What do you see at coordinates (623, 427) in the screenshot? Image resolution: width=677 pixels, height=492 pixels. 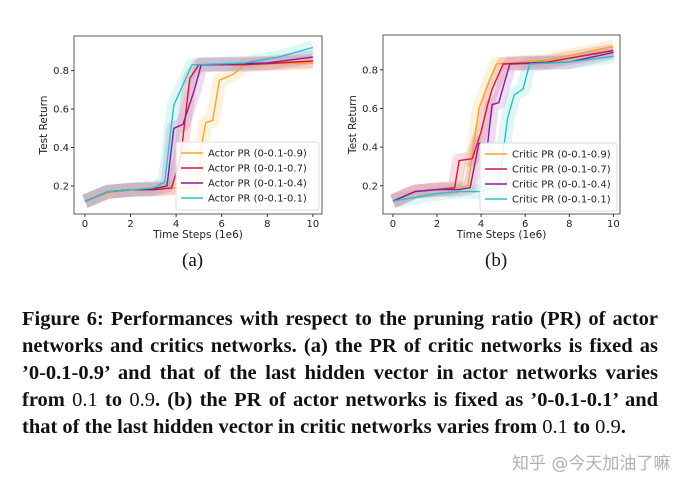 I see `caption-text: .` at bounding box center [623, 427].